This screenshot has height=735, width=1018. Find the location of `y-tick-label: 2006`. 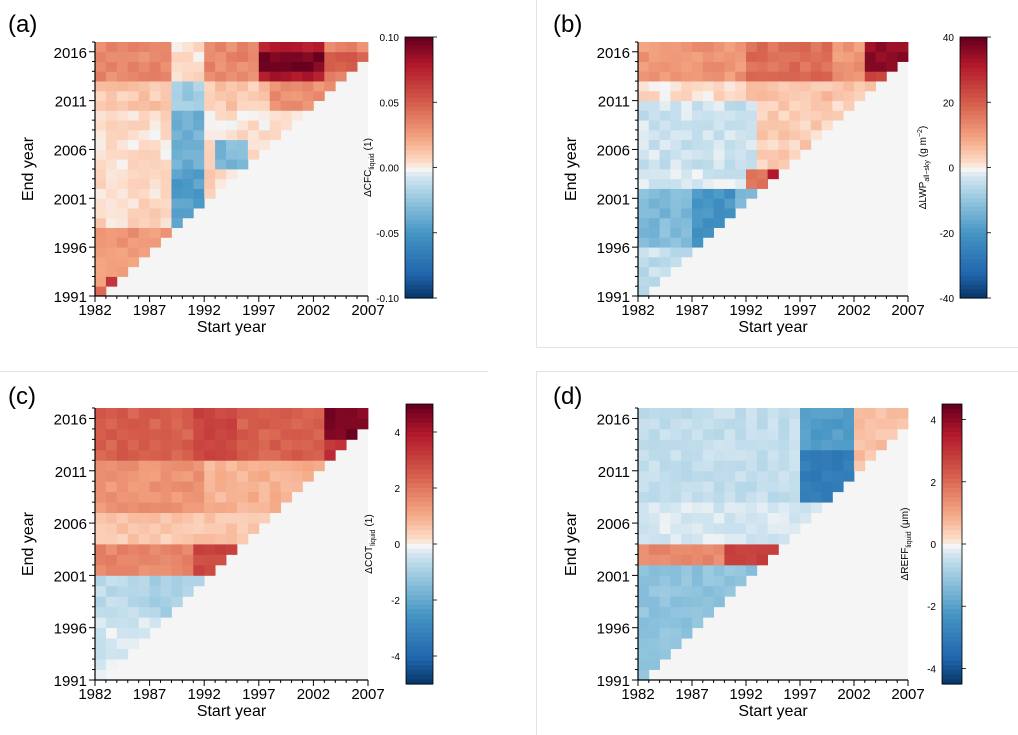

y-tick-label: 2006 is located at coordinates (70, 524).